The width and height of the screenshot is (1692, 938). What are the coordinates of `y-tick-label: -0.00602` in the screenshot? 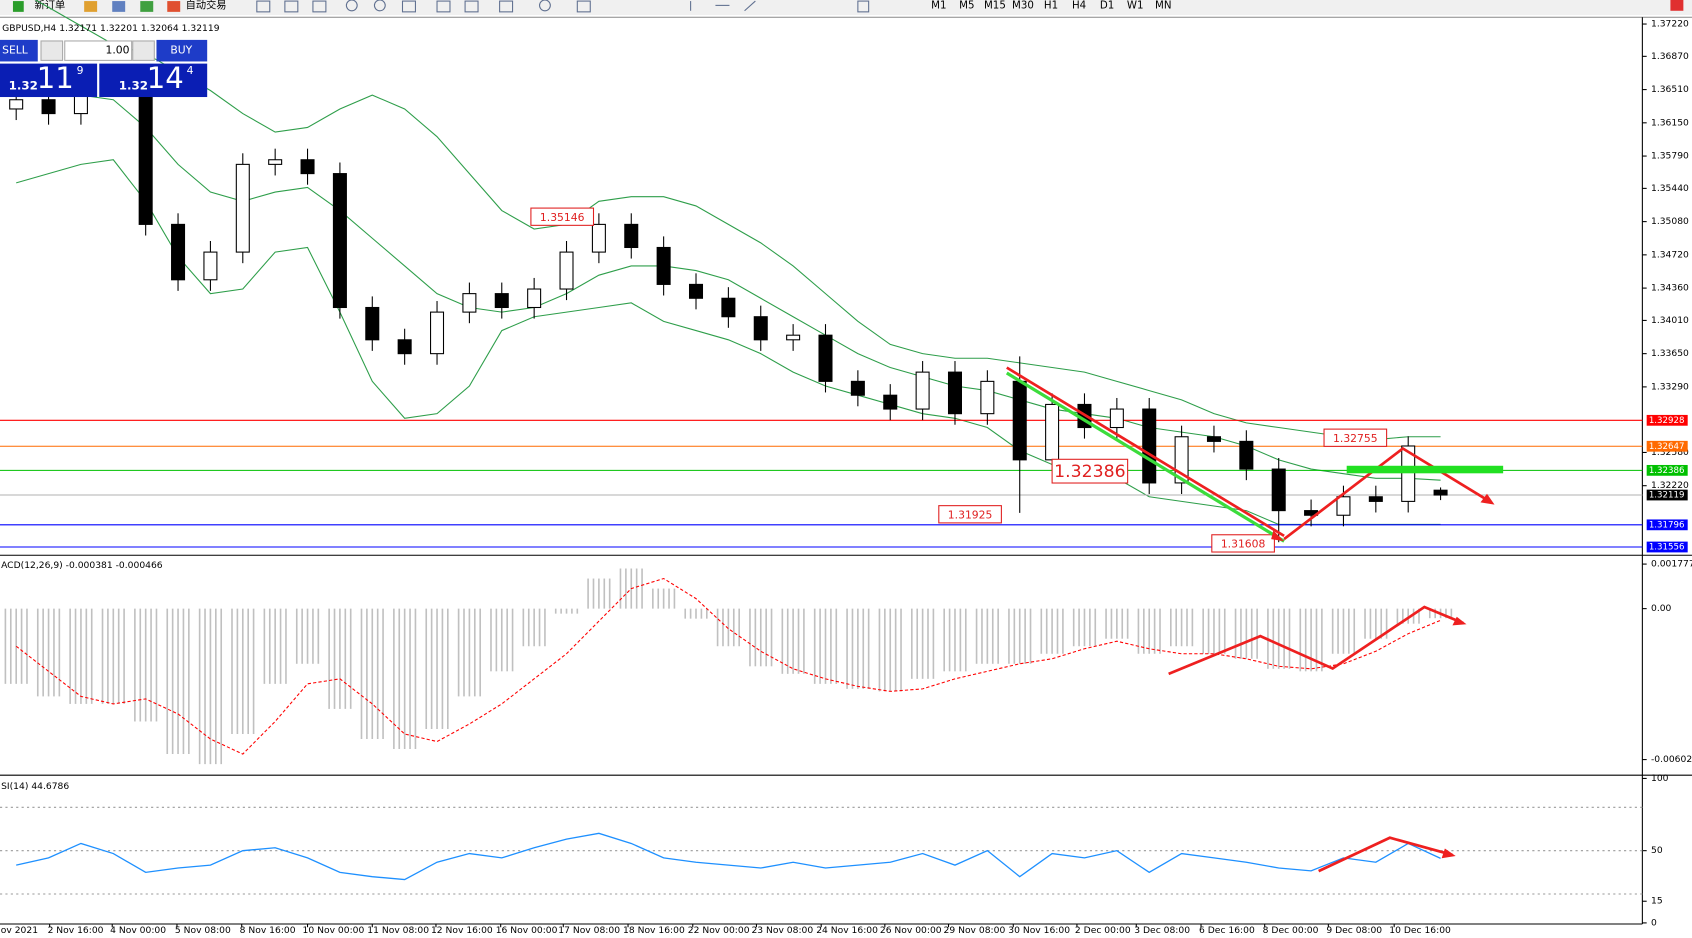 It's located at (1671, 759).